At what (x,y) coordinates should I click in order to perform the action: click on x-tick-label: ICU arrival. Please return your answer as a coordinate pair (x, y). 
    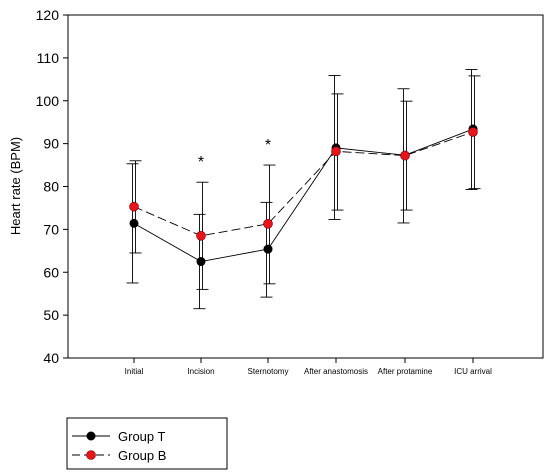
    Looking at the image, I should click on (473, 371).